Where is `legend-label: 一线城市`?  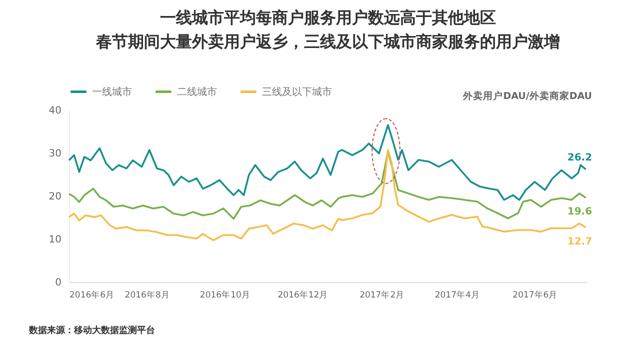
legend-label: 一线城市 is located at coordinates (112, 92).